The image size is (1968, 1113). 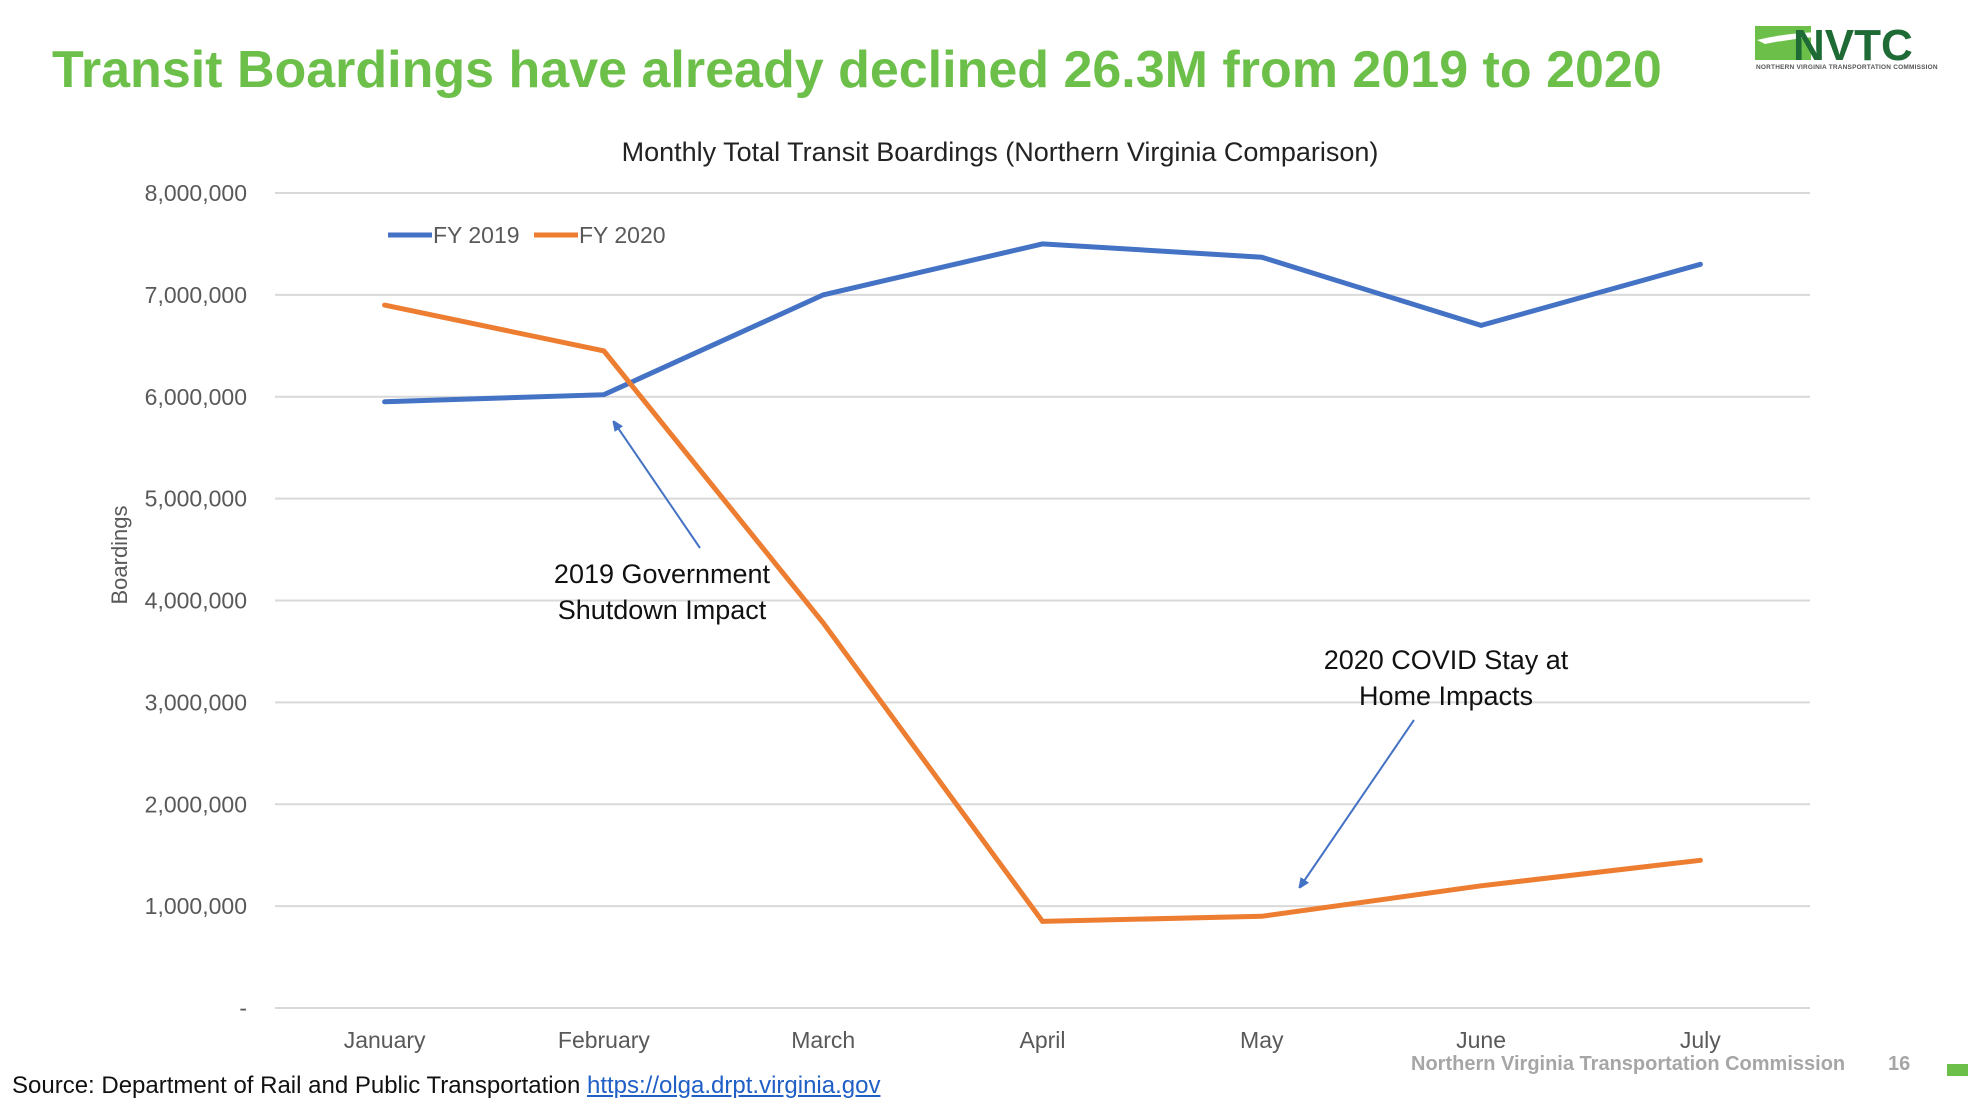 I want to click on annotation-text: 2019 Government, so click(x=662, y=574).